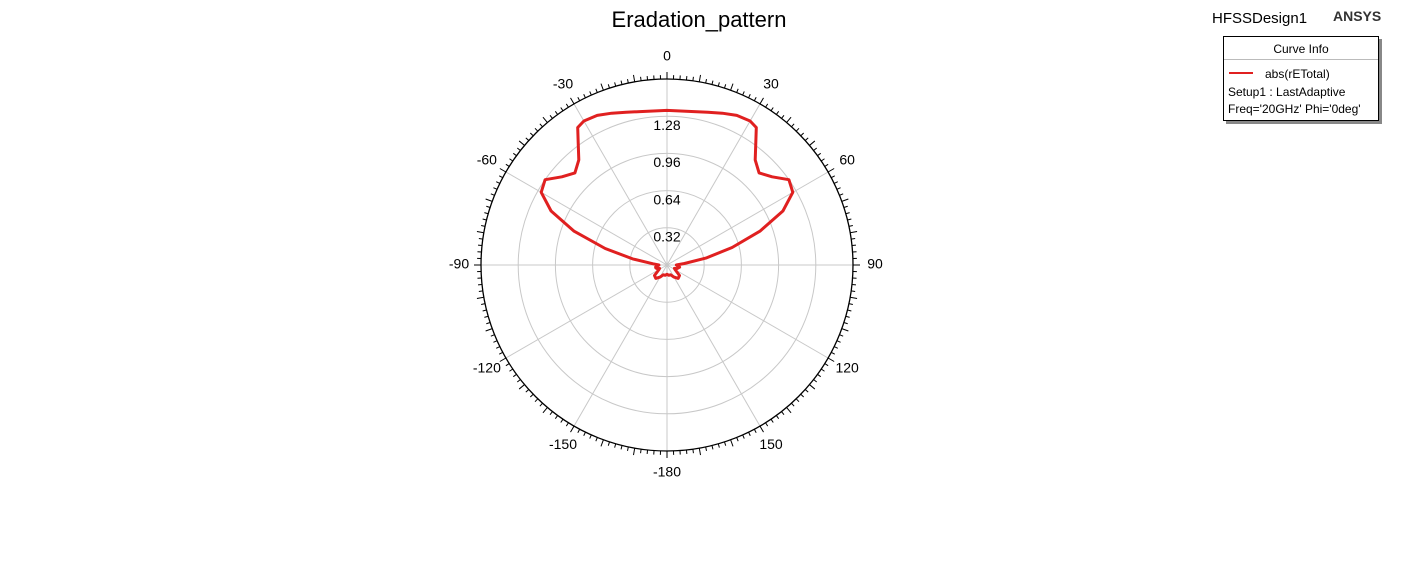 This screenshot has width=1402, height=579. Describe the element at coordinates (1260, 18) in the screenshot. I see `design-name: HFSSDesign1` at that location.